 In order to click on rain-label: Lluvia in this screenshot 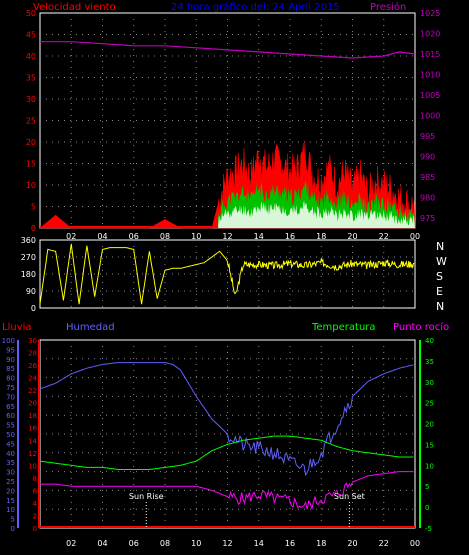, I will do `click(17, 327)`.